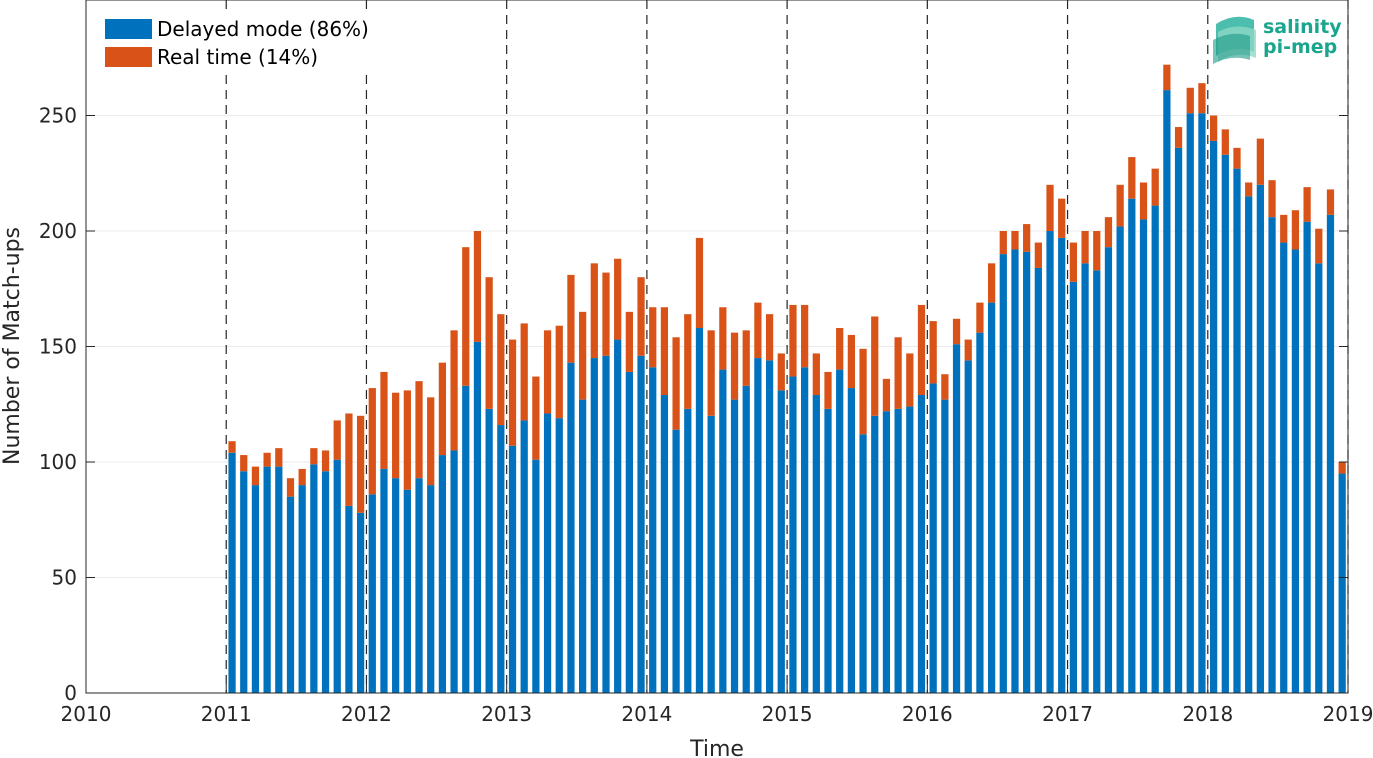  Describe the element at coordinates (366, 714) in the screenshot. I see `x-tick-label: 2012` at that location.